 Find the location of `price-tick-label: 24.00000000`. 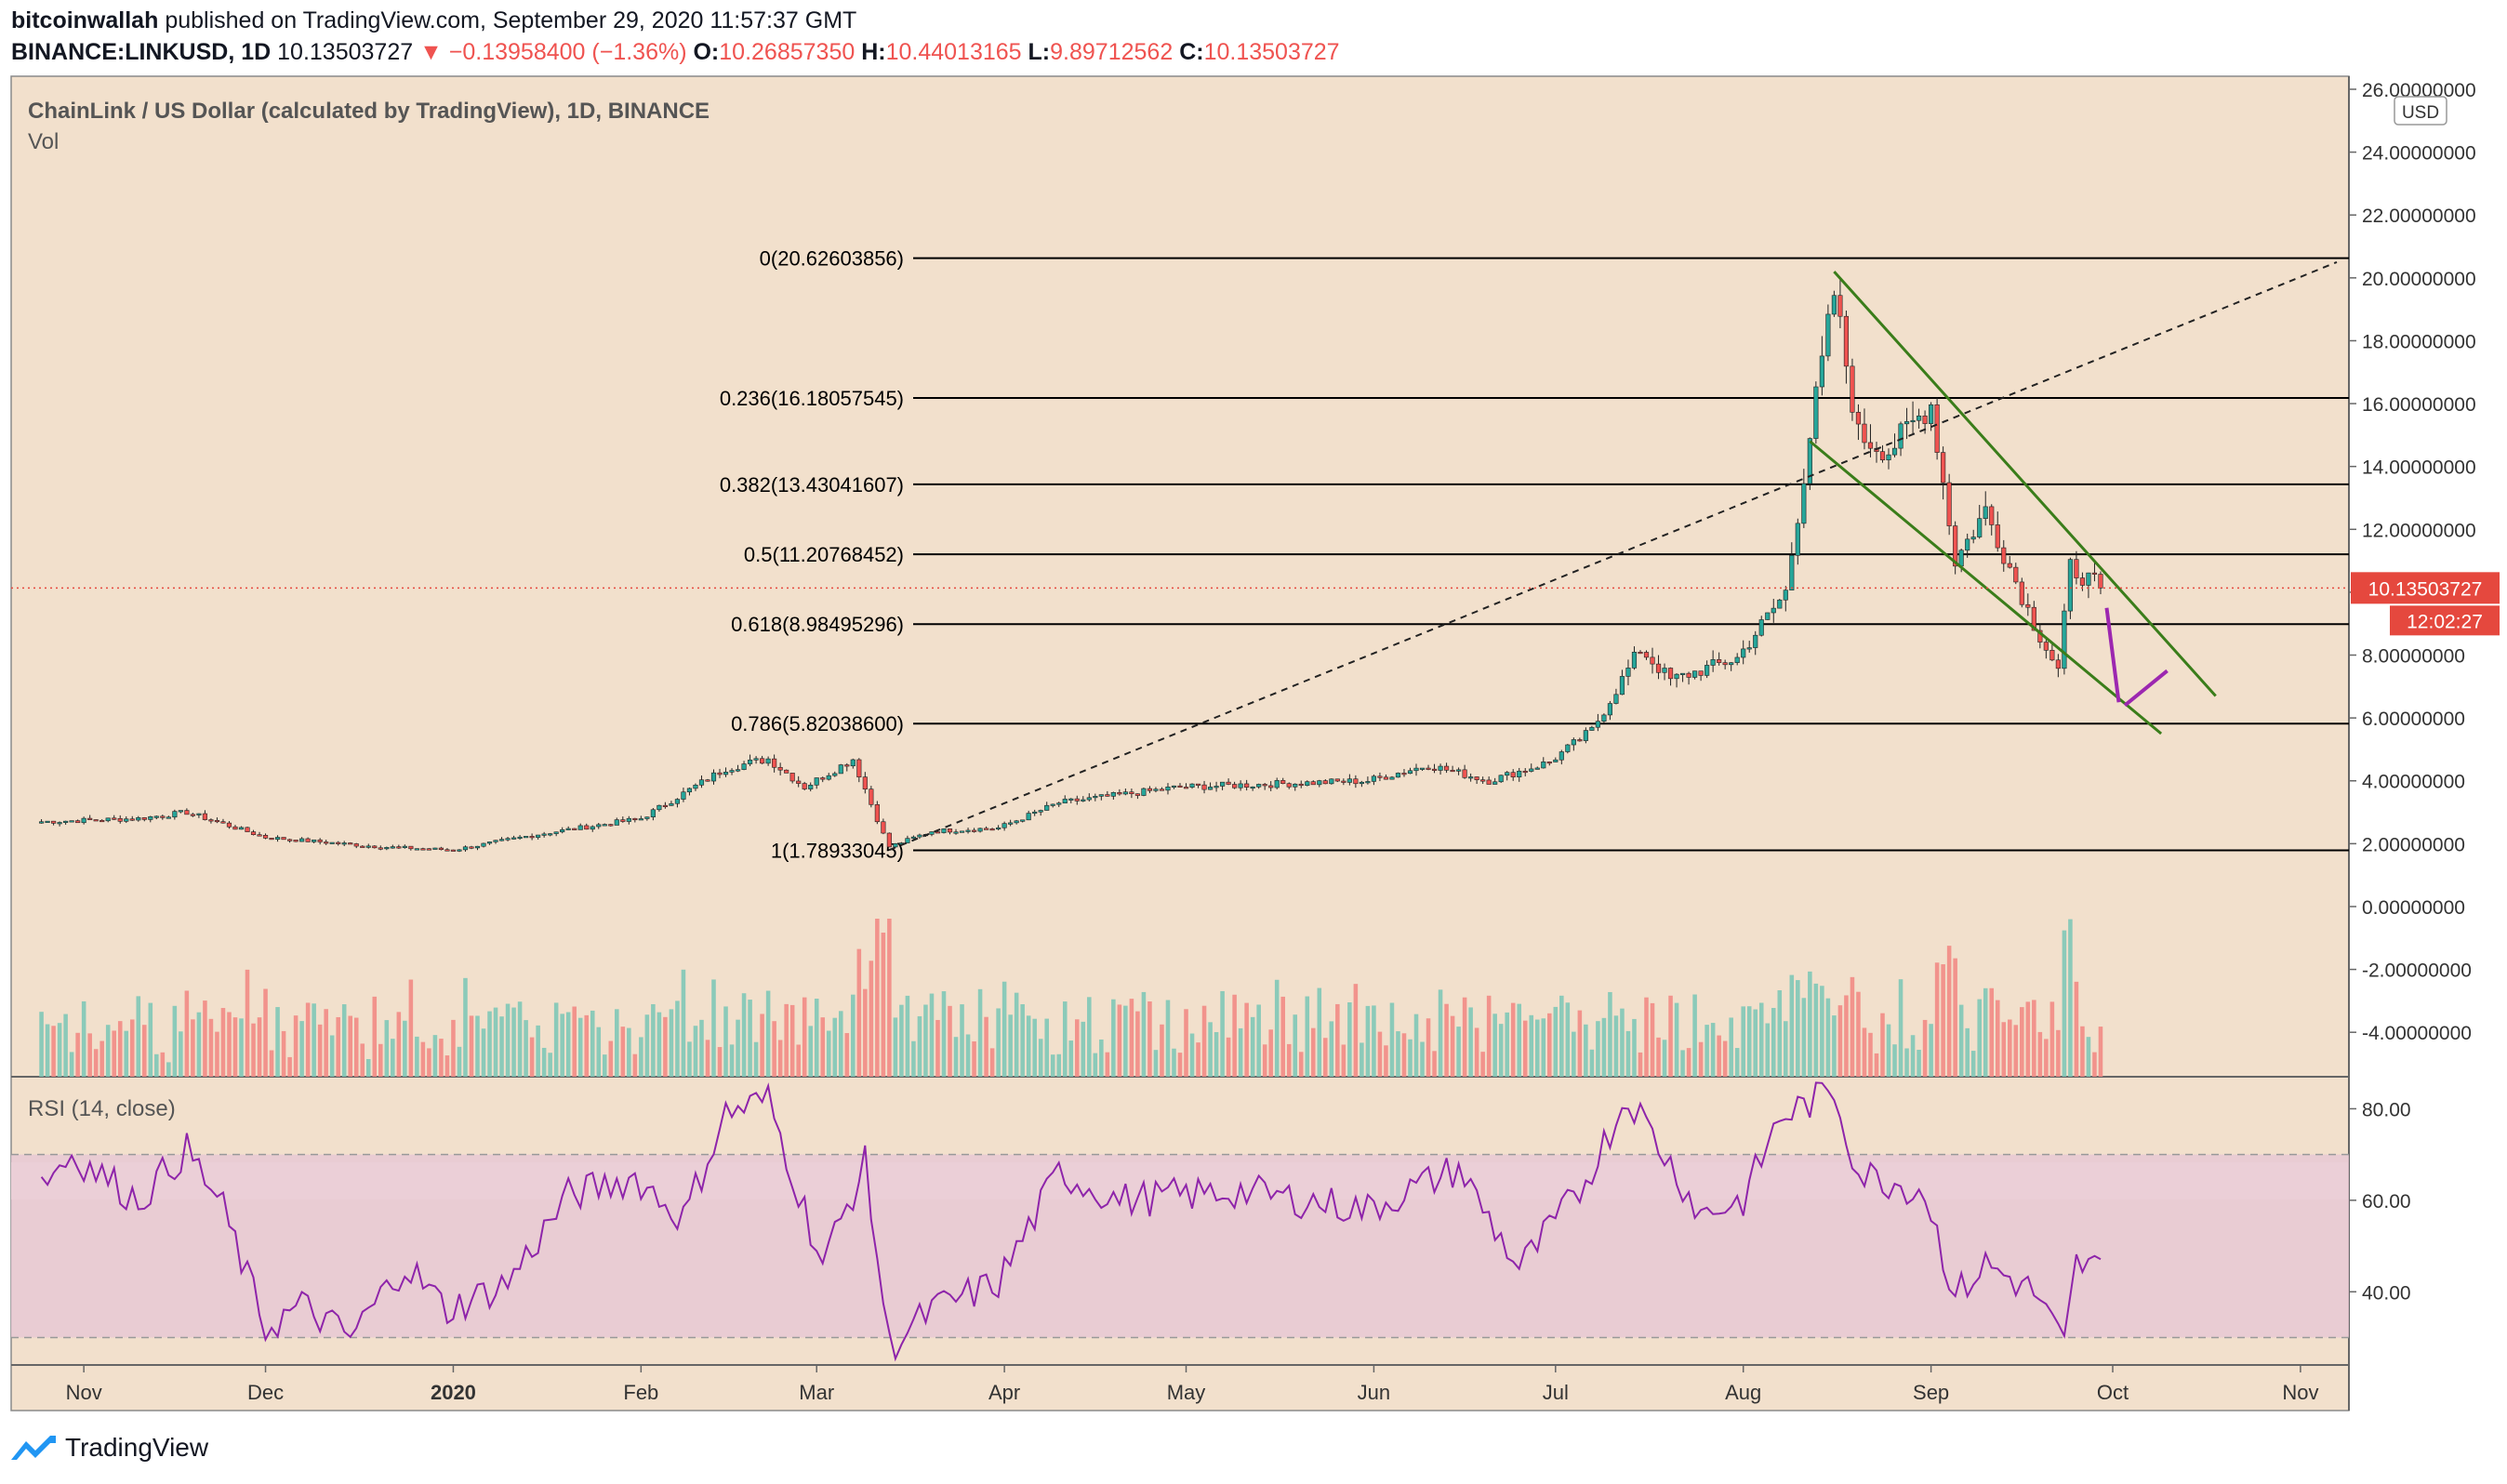

price-tick-label: 24.00000000 is located at coordinates (2419, 154).